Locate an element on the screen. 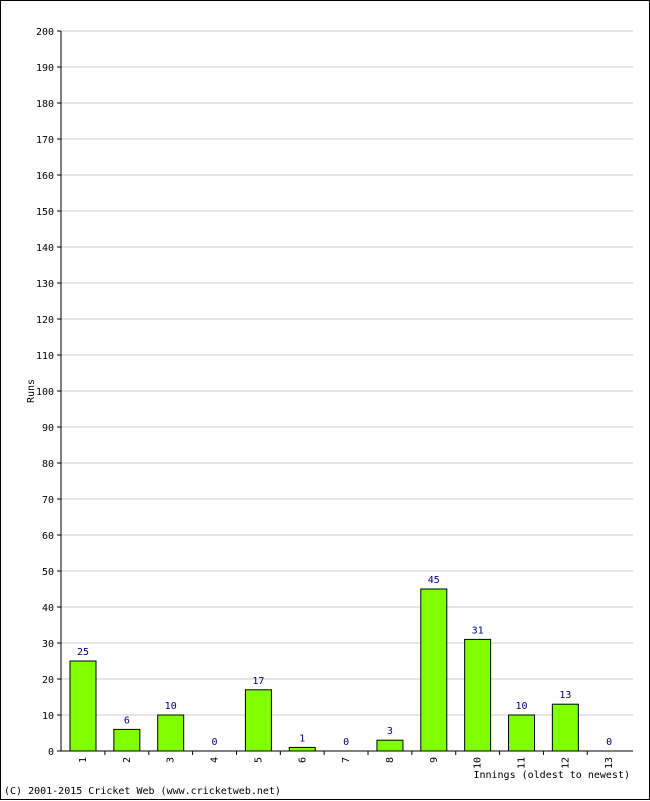 The width and height of the screenshot is (650, 801). y-tick-label: 40 is located at coordinates (48, 608).